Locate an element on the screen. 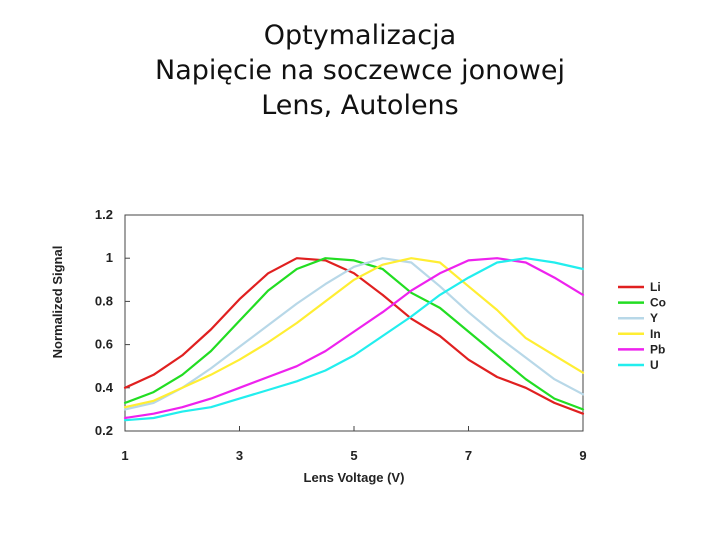  x-tick-label: 1 is located at coordinates (124, 455).